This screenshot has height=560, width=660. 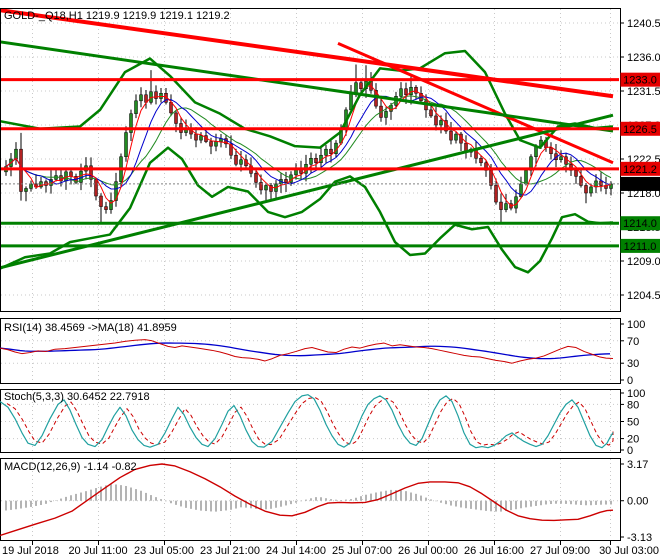 I want to click on macd-series, so click(x=307, y=500).